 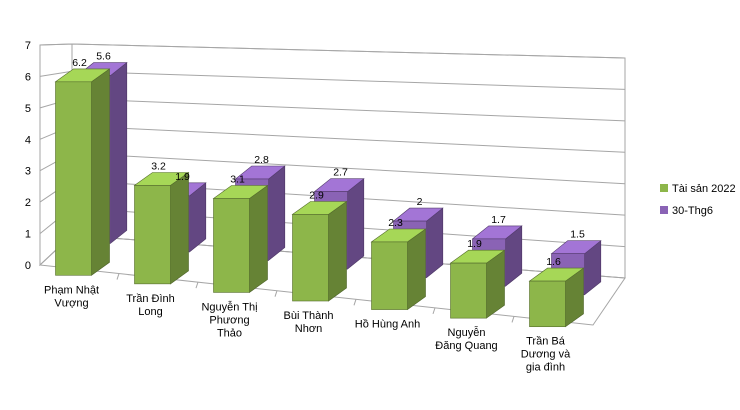 What do you see at coordinates (28, 109) in the screenshot?
I see `y-tick-label: 5` at bounding box center [28, 109].